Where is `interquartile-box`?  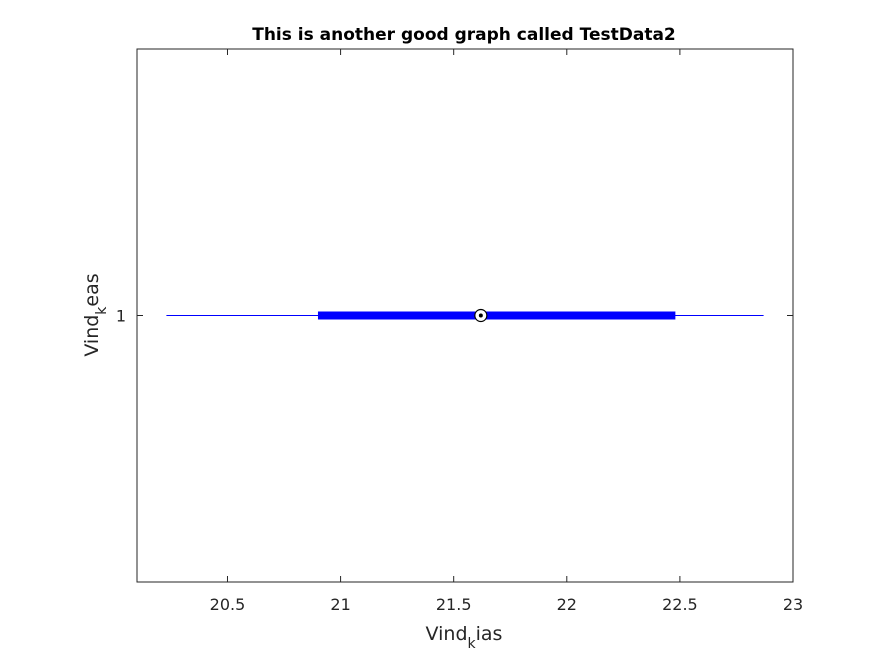 interquartile-box is located at coordinates (496, 315).